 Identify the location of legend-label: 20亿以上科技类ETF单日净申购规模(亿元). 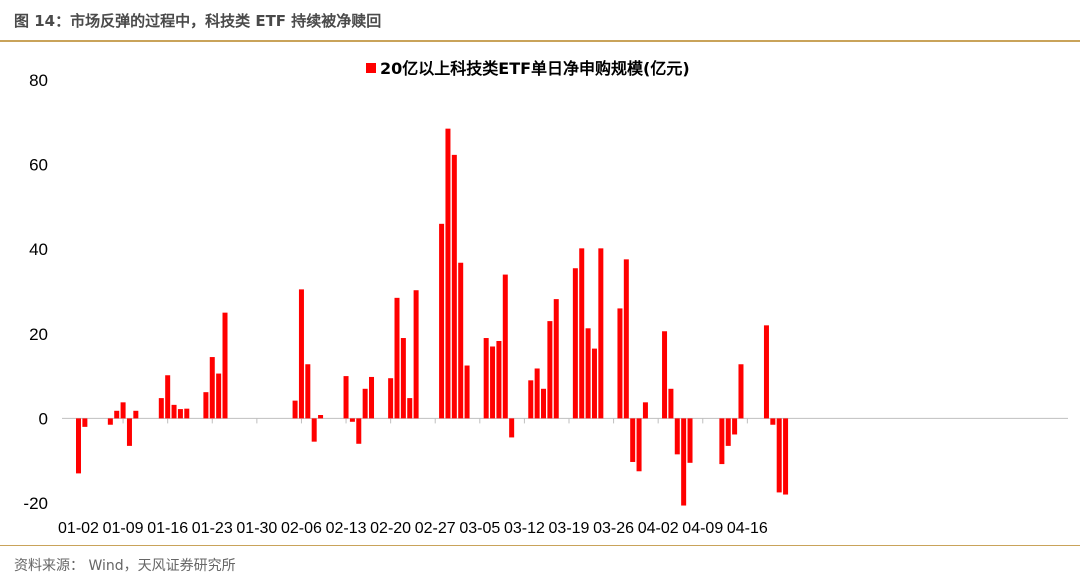
(535, 68).